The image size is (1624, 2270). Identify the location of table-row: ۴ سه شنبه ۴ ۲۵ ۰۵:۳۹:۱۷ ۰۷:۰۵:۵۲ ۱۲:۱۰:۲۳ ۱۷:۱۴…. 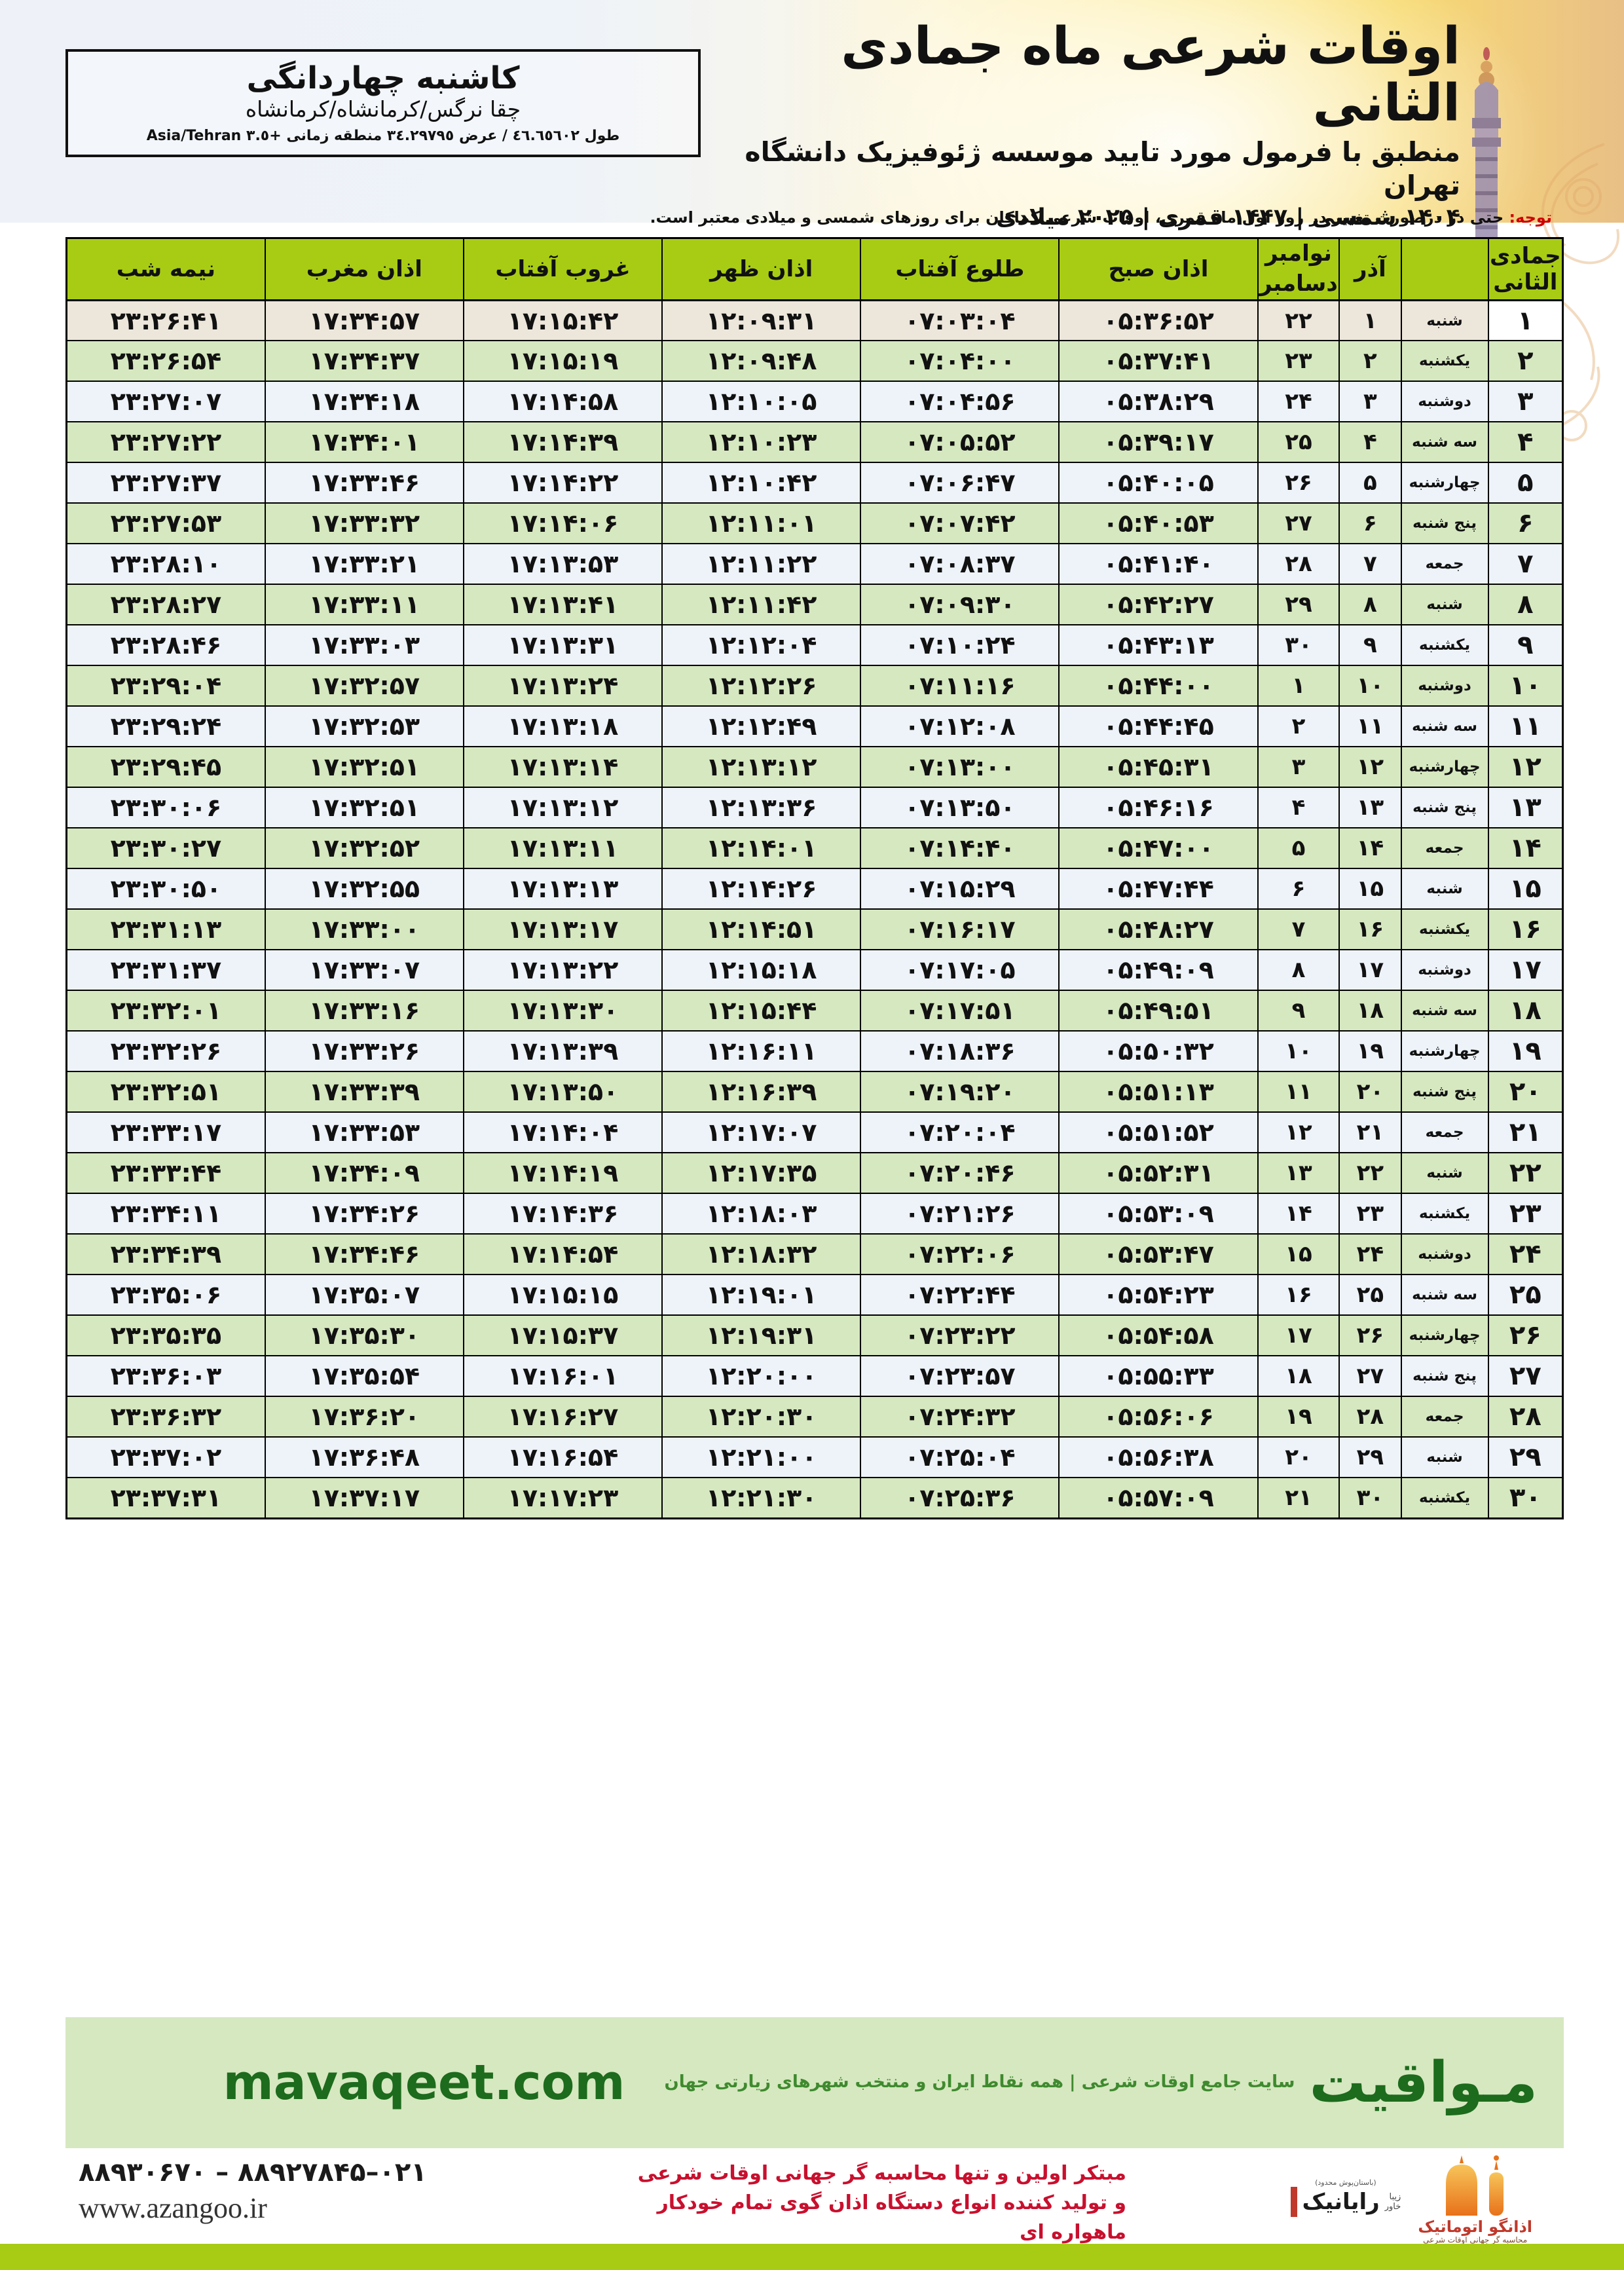
(814, 442).